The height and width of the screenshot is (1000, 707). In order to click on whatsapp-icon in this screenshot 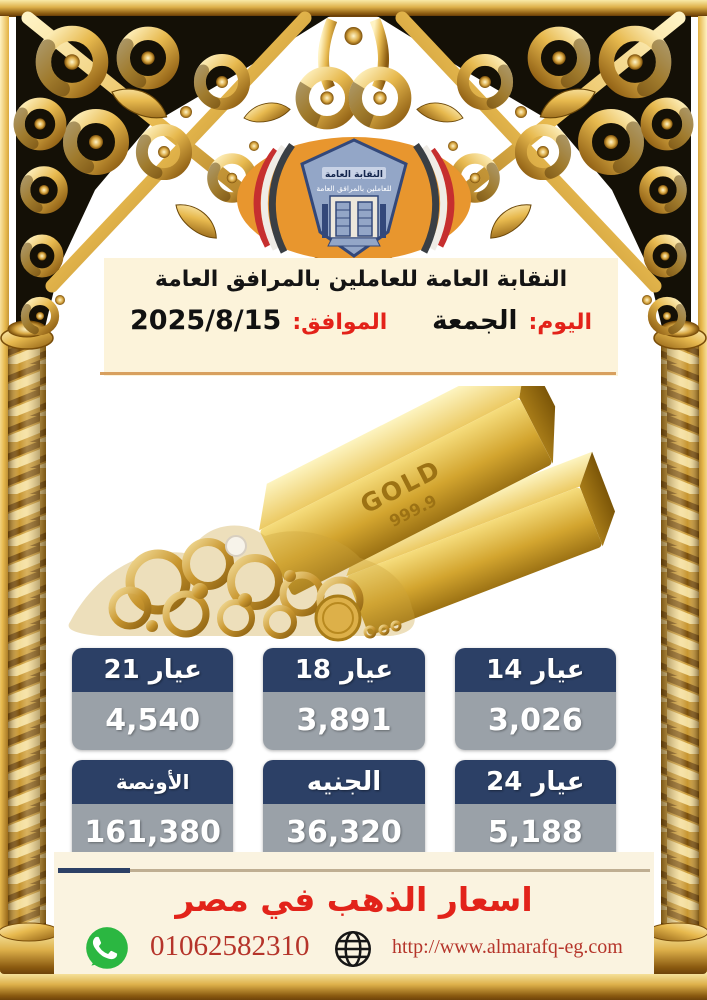, I will do `click(107, 948)`.